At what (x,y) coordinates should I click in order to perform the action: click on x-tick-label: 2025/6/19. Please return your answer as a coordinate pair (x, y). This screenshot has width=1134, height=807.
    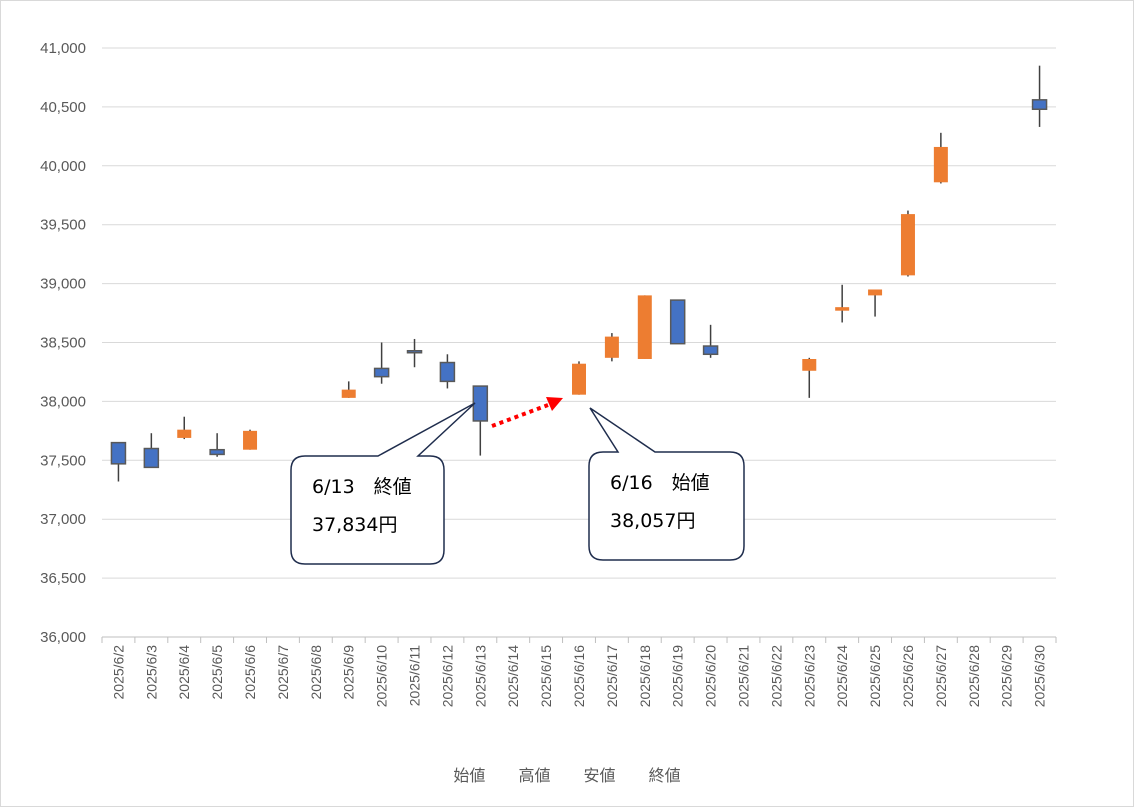
    Looking at the image, I should click on (678, 676).